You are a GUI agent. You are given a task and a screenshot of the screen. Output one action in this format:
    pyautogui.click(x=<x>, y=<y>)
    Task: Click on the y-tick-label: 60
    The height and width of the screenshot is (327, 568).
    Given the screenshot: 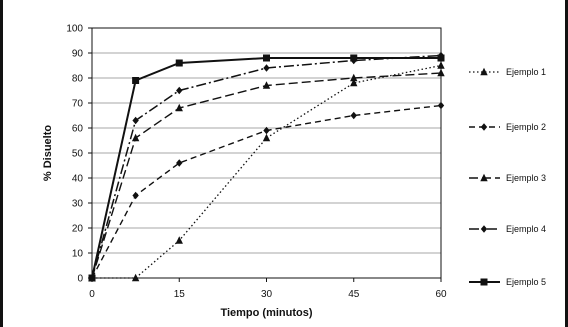 What is the action you would take?
    pyautogui.click(x=78, y=129)
    